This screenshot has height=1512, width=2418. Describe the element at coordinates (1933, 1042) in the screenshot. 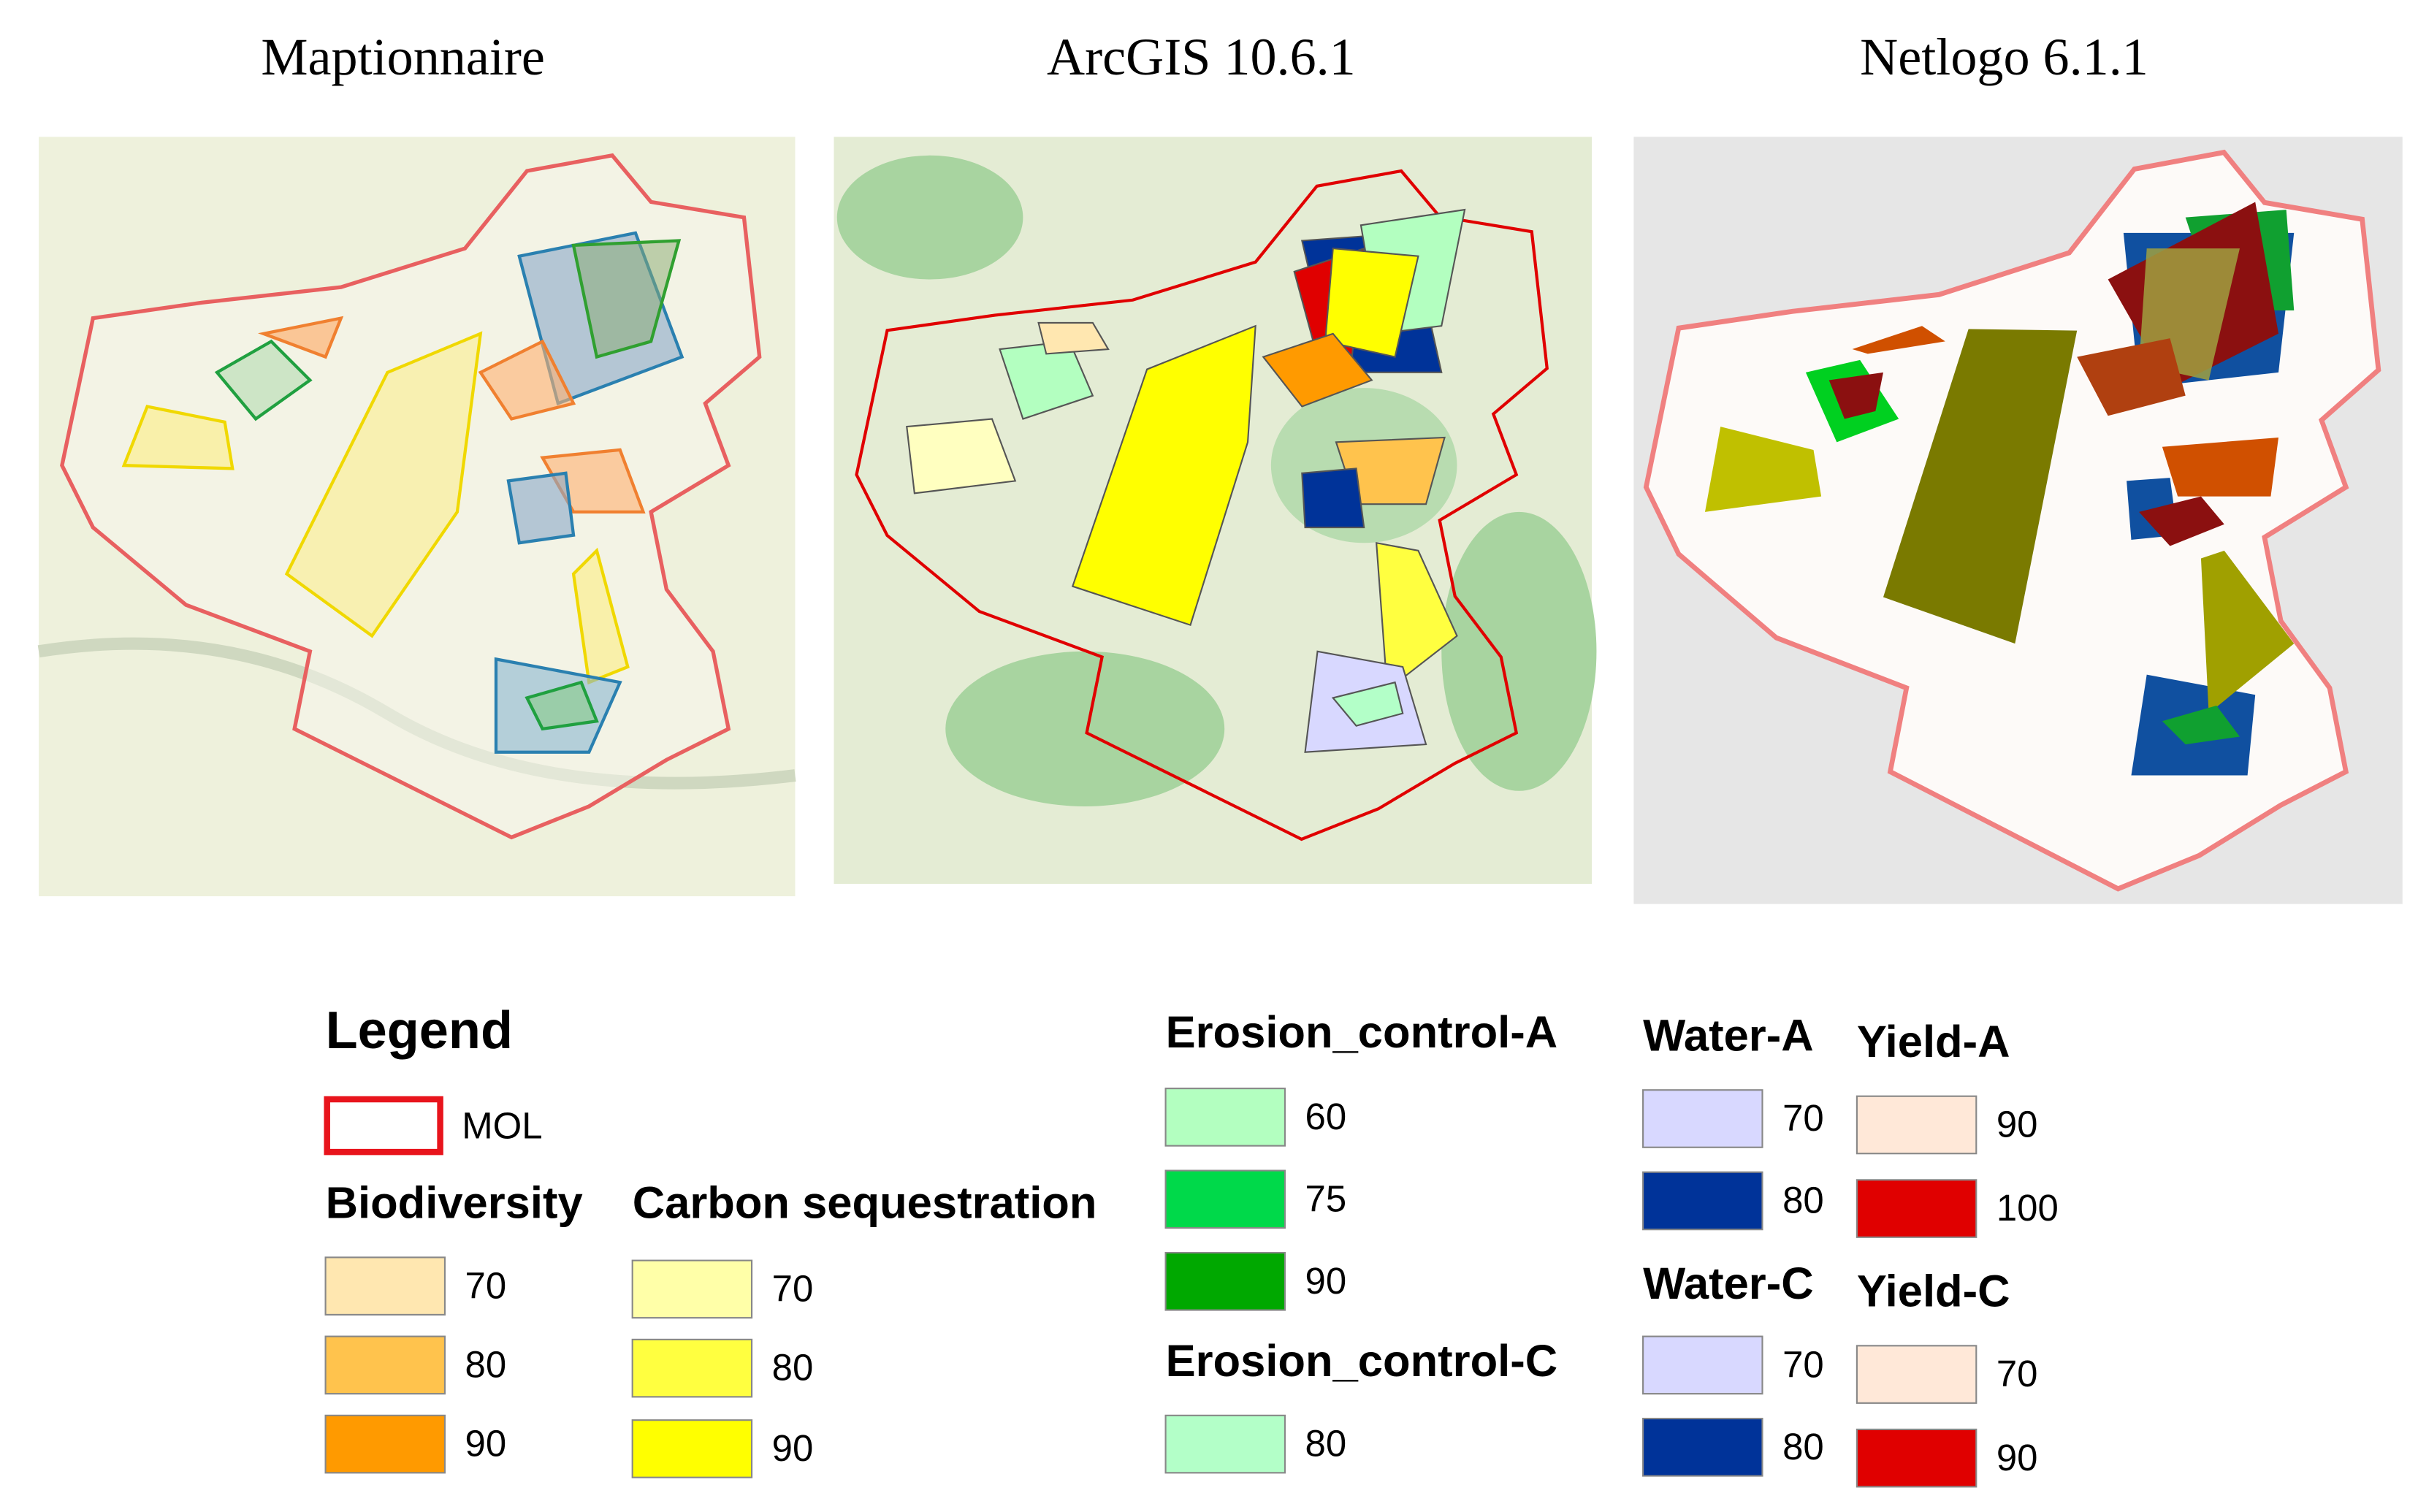

I see `legend-group-title: Yield-A` at that location.